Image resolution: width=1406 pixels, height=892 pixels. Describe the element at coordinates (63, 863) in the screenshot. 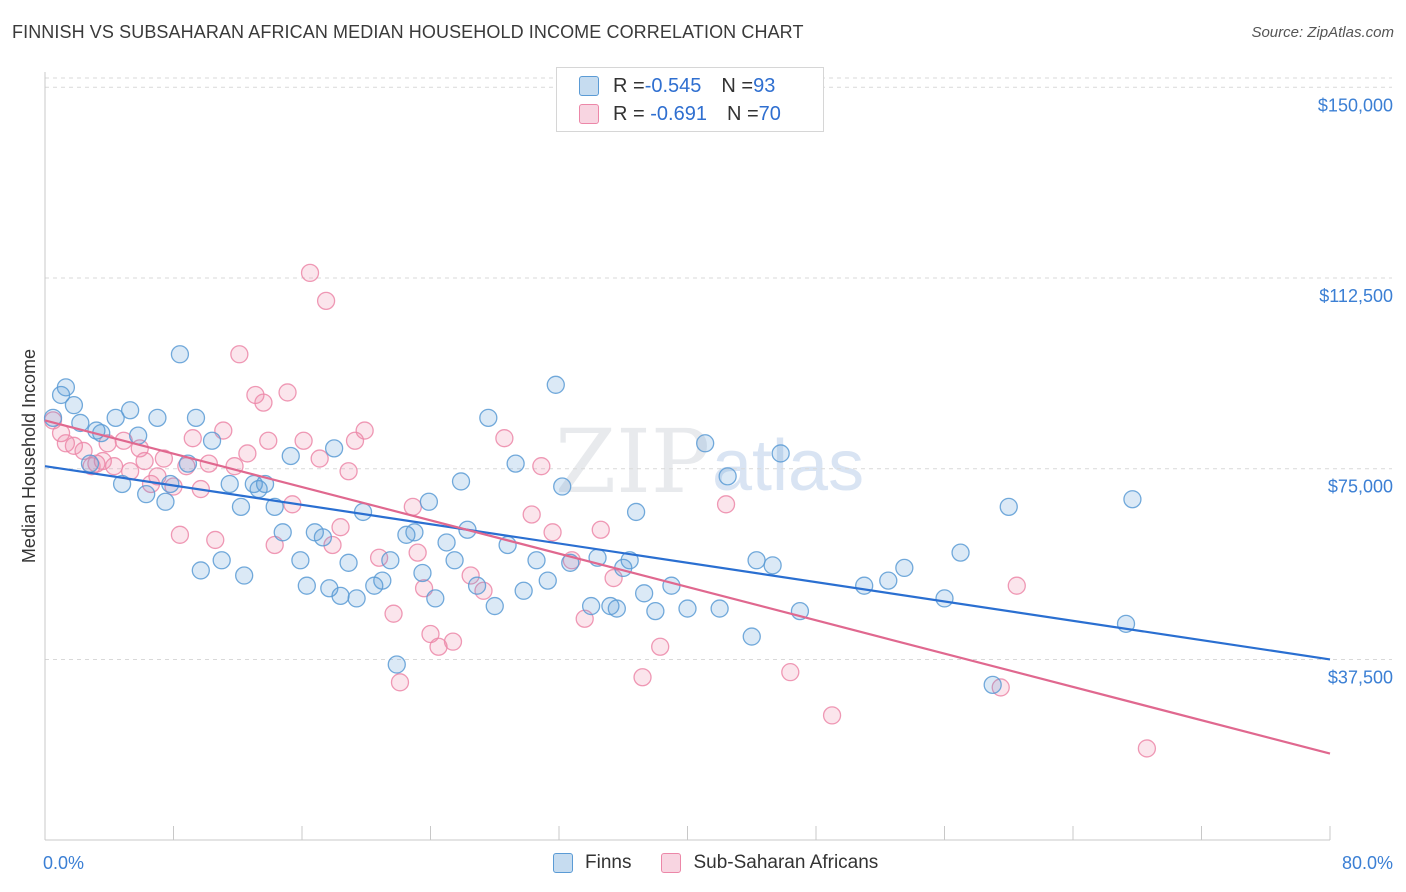

I see `x-tick-label-min: 0.0%` at that location.